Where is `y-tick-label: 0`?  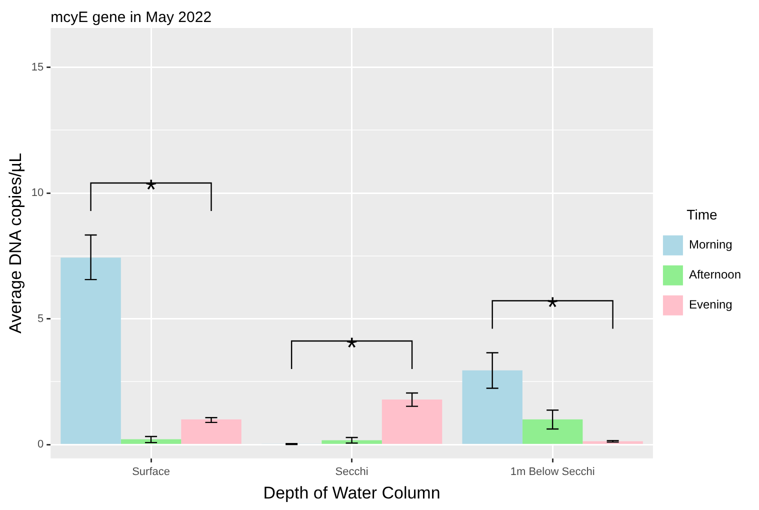 y-tick-label: 0 is located at coordinates (41, 444).